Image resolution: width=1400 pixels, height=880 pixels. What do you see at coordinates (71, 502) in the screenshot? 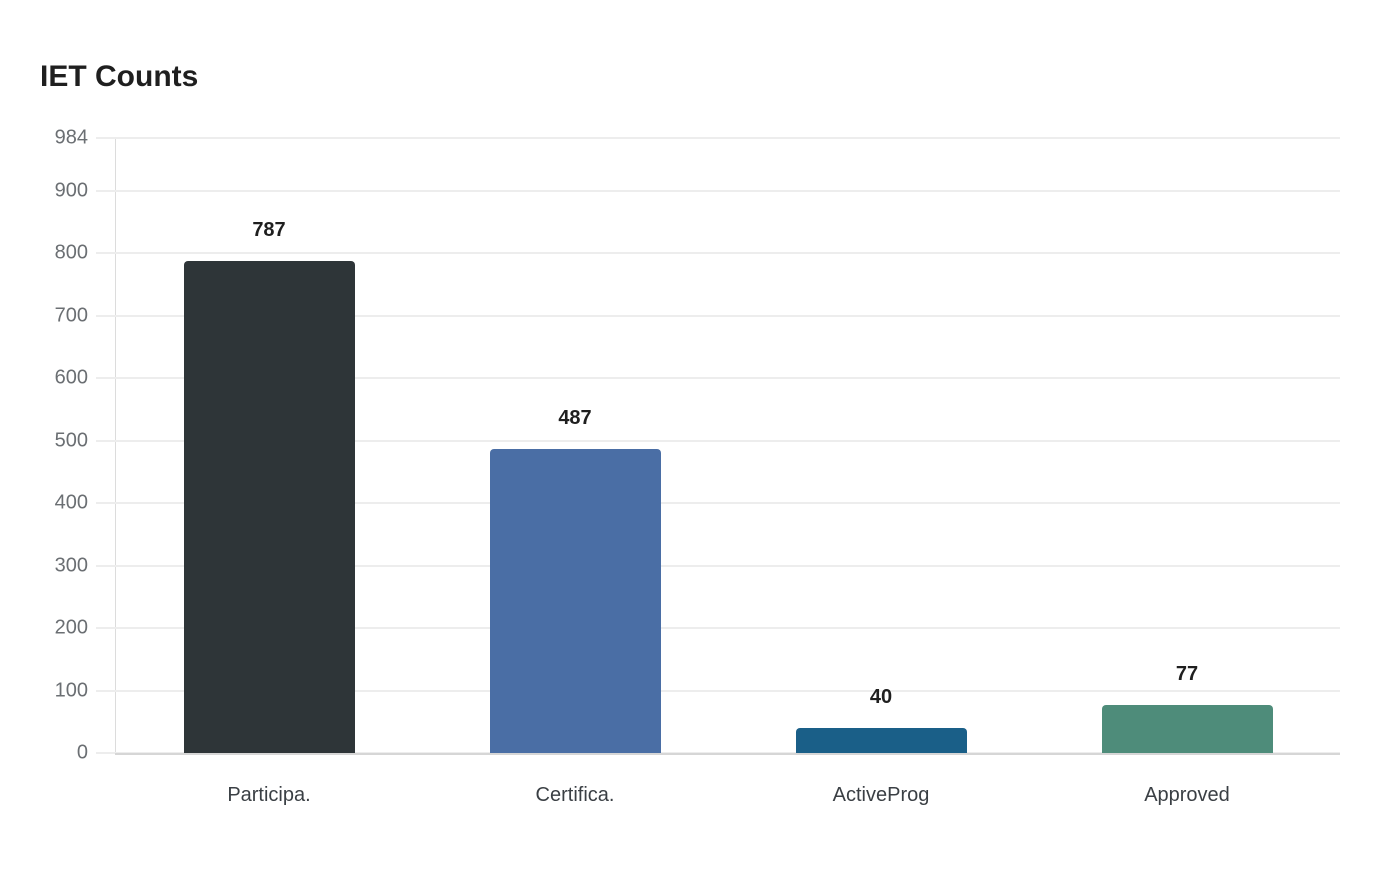
I see `y-tick-label: 400` at bounding box center [71, 502].